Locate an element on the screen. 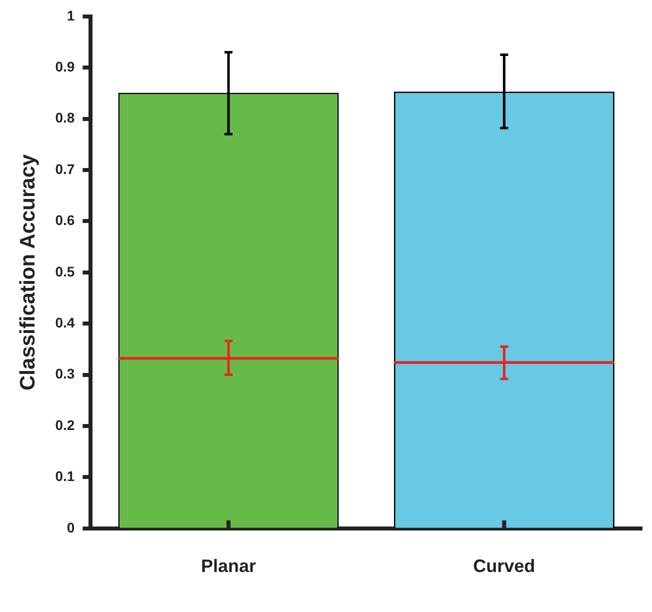 The image size is (652, 612). y-tick-label: 1 is located at coordinates (70, 15).